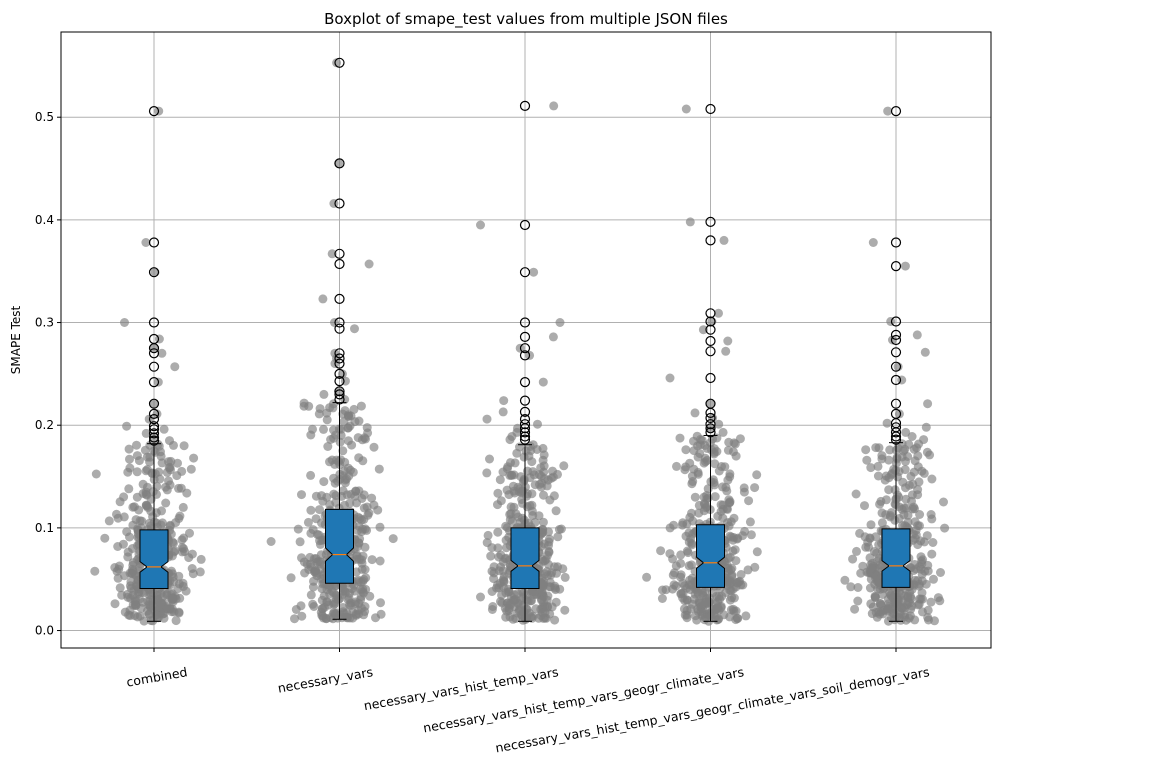  I want to click on box-body, so click(525, 558).